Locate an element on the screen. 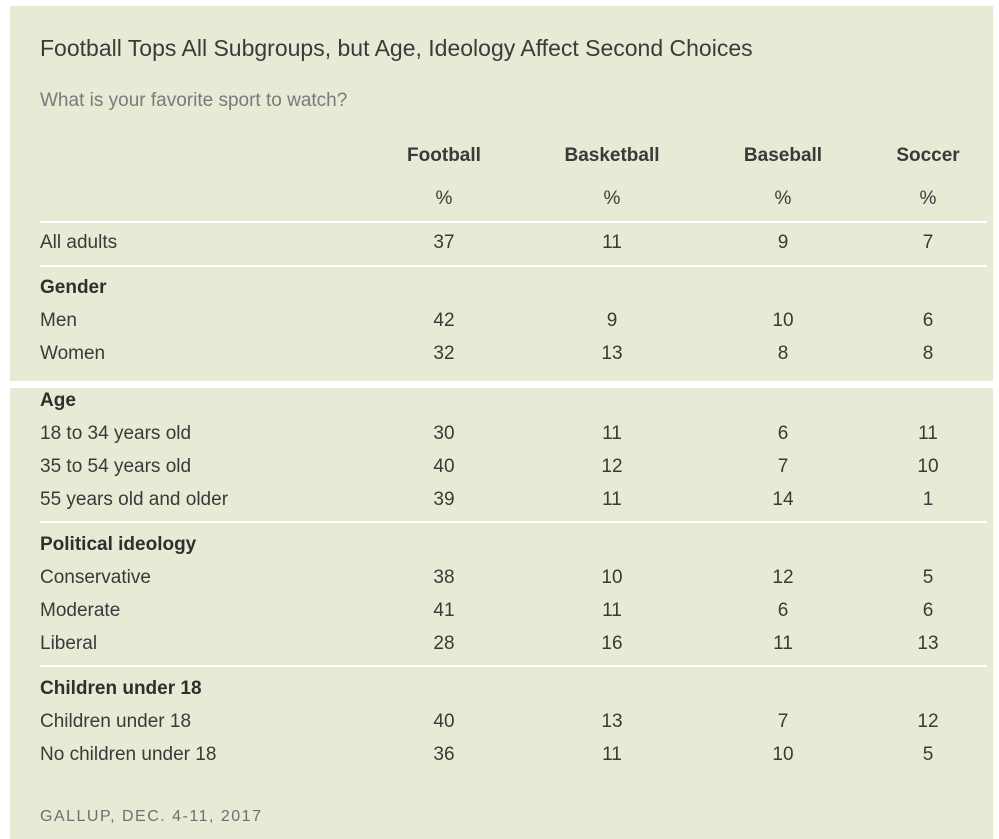  row-label-18-to-34-years-old: 18 to 34 years old is located at coordinates (116, 433).